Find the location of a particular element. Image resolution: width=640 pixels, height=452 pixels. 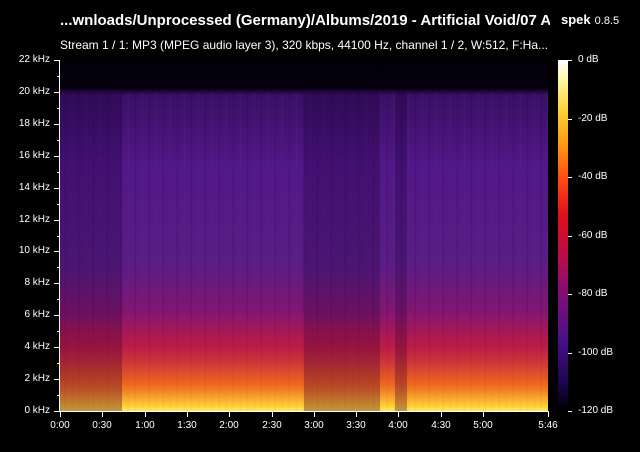

time-tick: 1:00 is located at coordinates (145, 421).